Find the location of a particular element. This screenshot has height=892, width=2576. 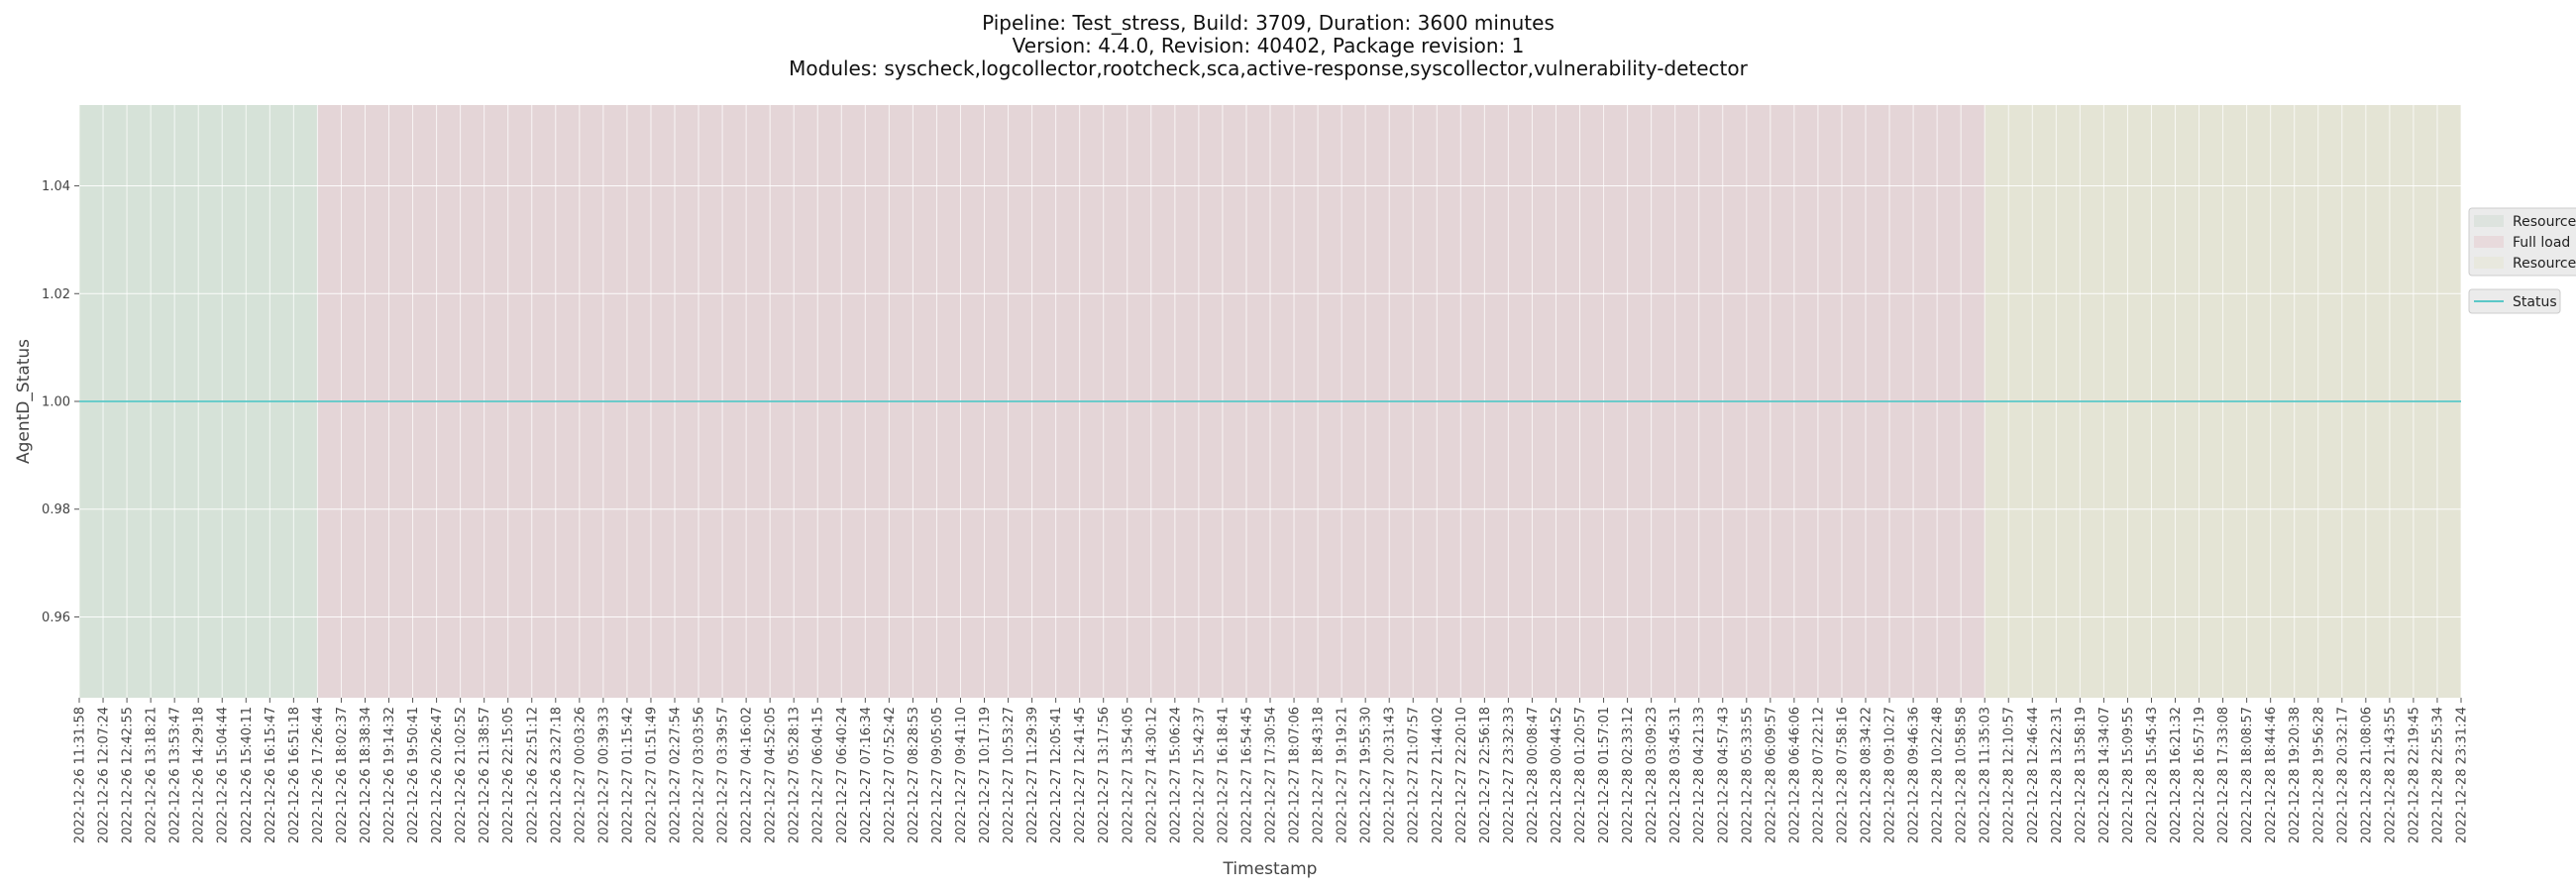

x-tick-label: 2022-12-27 14:30:12 is located at coordinates (1151, 775).